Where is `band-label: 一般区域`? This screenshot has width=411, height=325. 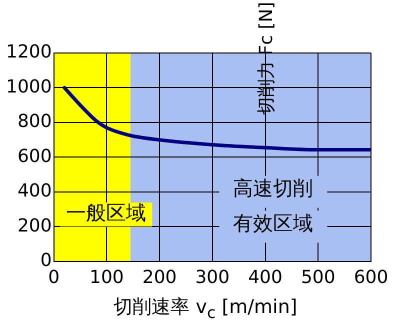 band-label: 一般区域 is located at coordinates (106, 212).